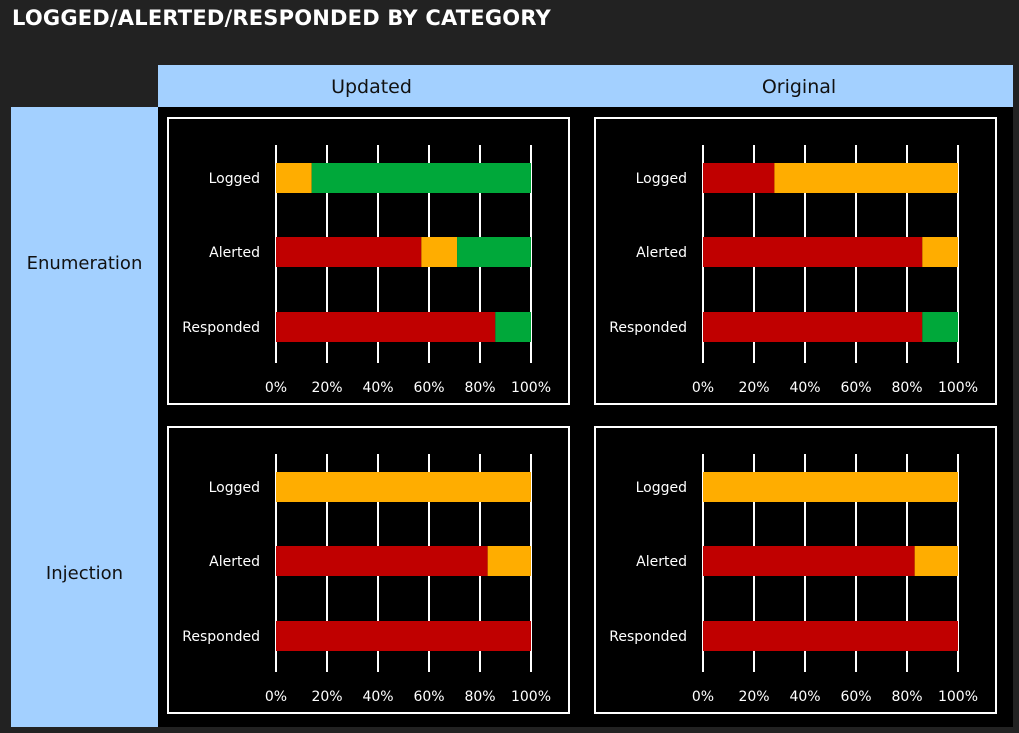 Image resolution: width=1019 pixels, height=733 pixels. I want to click on chart-injection-updated: 0% 20% 40% 60% 80% 100% Logged Alerted Responded, so click(366, 579).